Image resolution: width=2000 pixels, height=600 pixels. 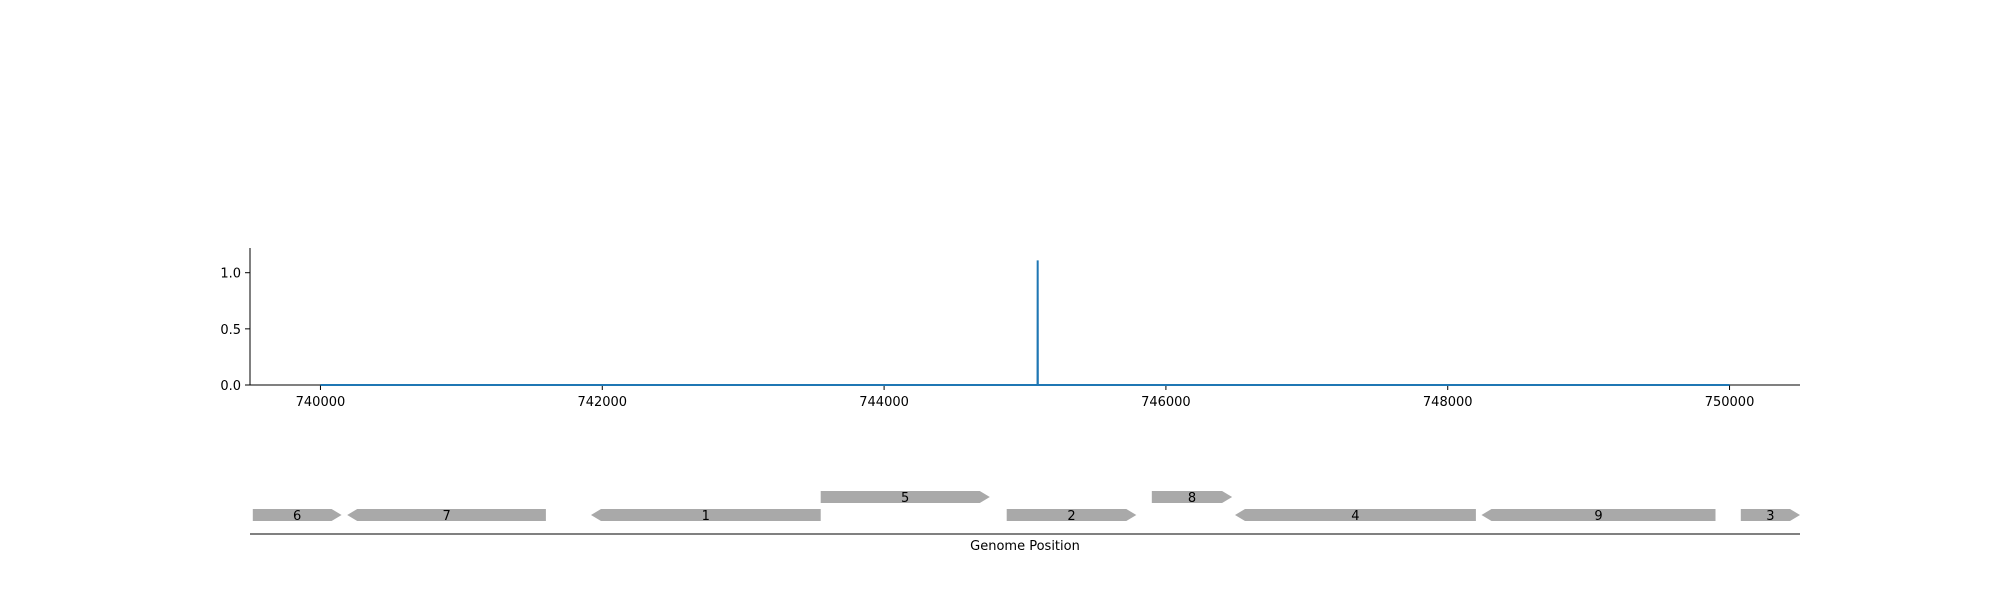 I want to click on gene-label: 5, so click(x=905, y=498).